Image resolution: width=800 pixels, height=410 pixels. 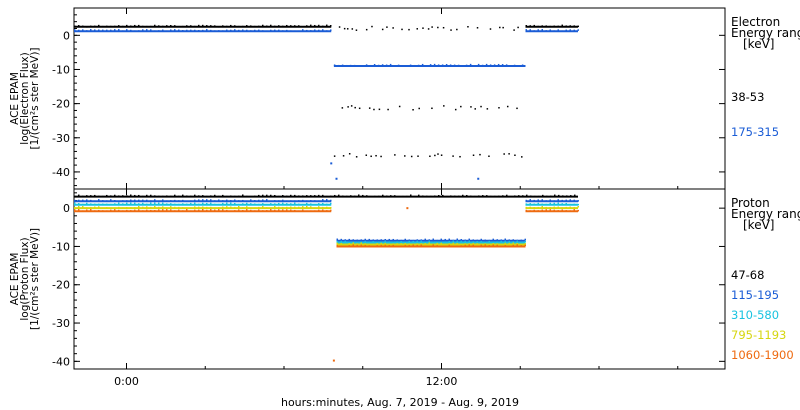 What do you see at coordinates (755, 315) in the screenshot?
I see `legend-entry: 310-580` at bounding box center [755, 315].